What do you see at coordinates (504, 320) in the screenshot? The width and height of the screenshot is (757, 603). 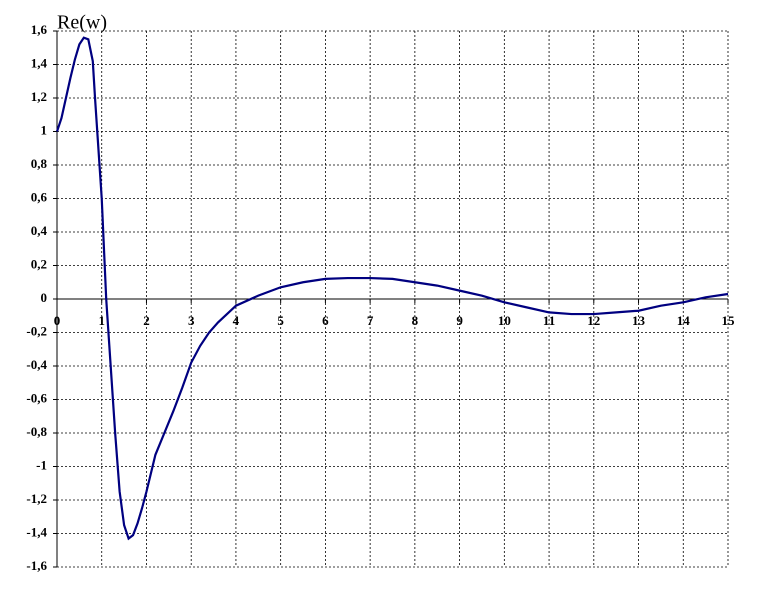 I see `x-tick-label: 10` at bounding box center [504, 320].